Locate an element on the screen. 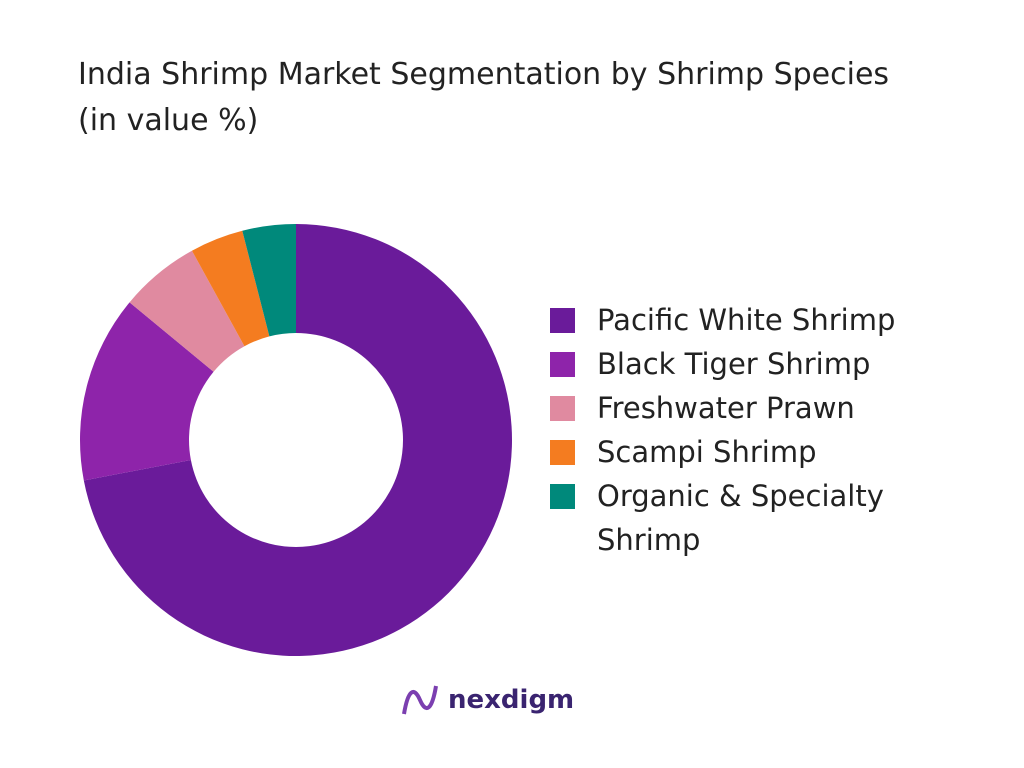  logo-text: nexdigm is located at coordinates (511, 700).